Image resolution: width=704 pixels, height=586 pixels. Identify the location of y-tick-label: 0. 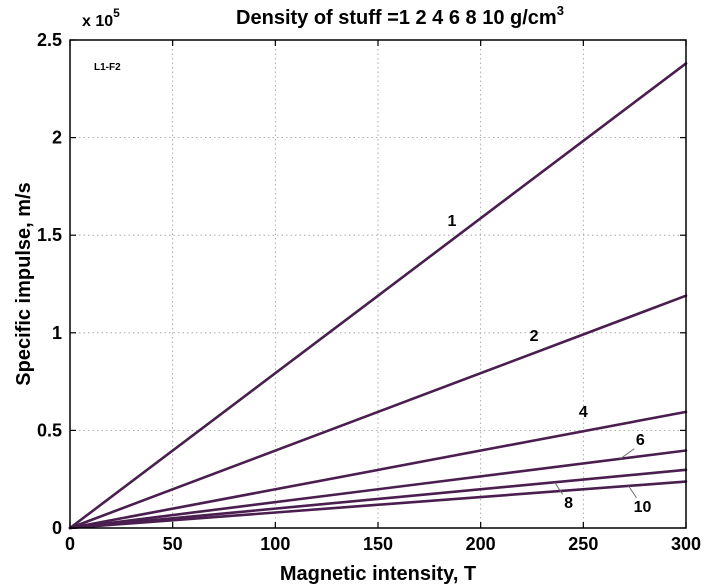
(57, 528).